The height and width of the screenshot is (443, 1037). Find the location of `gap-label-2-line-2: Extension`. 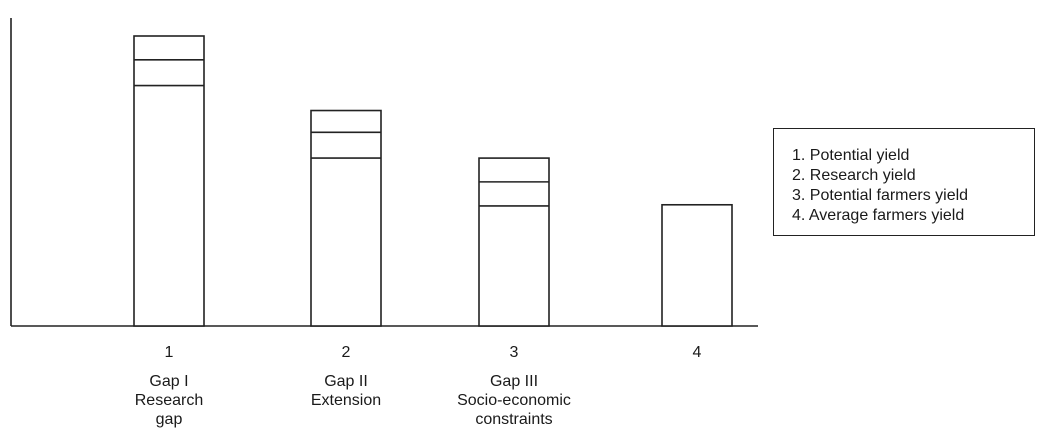

gap-label-2-line-2: Extension is located at coordinates (346, 400).